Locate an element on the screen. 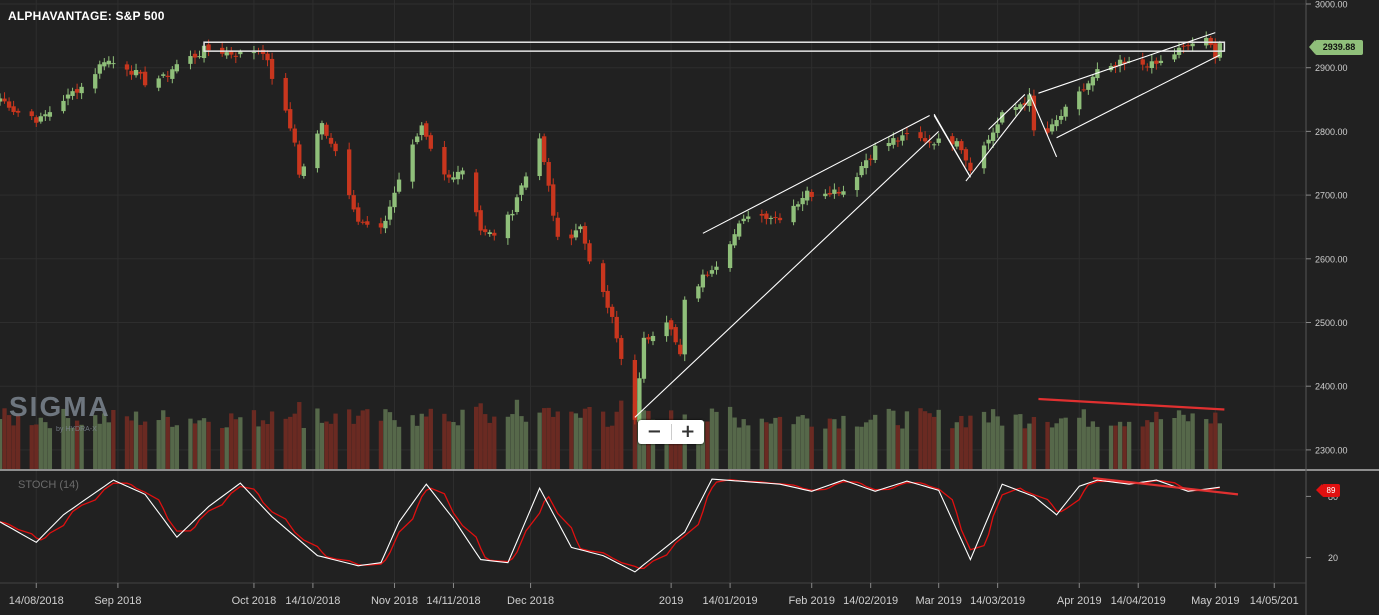  zoom-in-button: + is located at coordinates (688, 432).